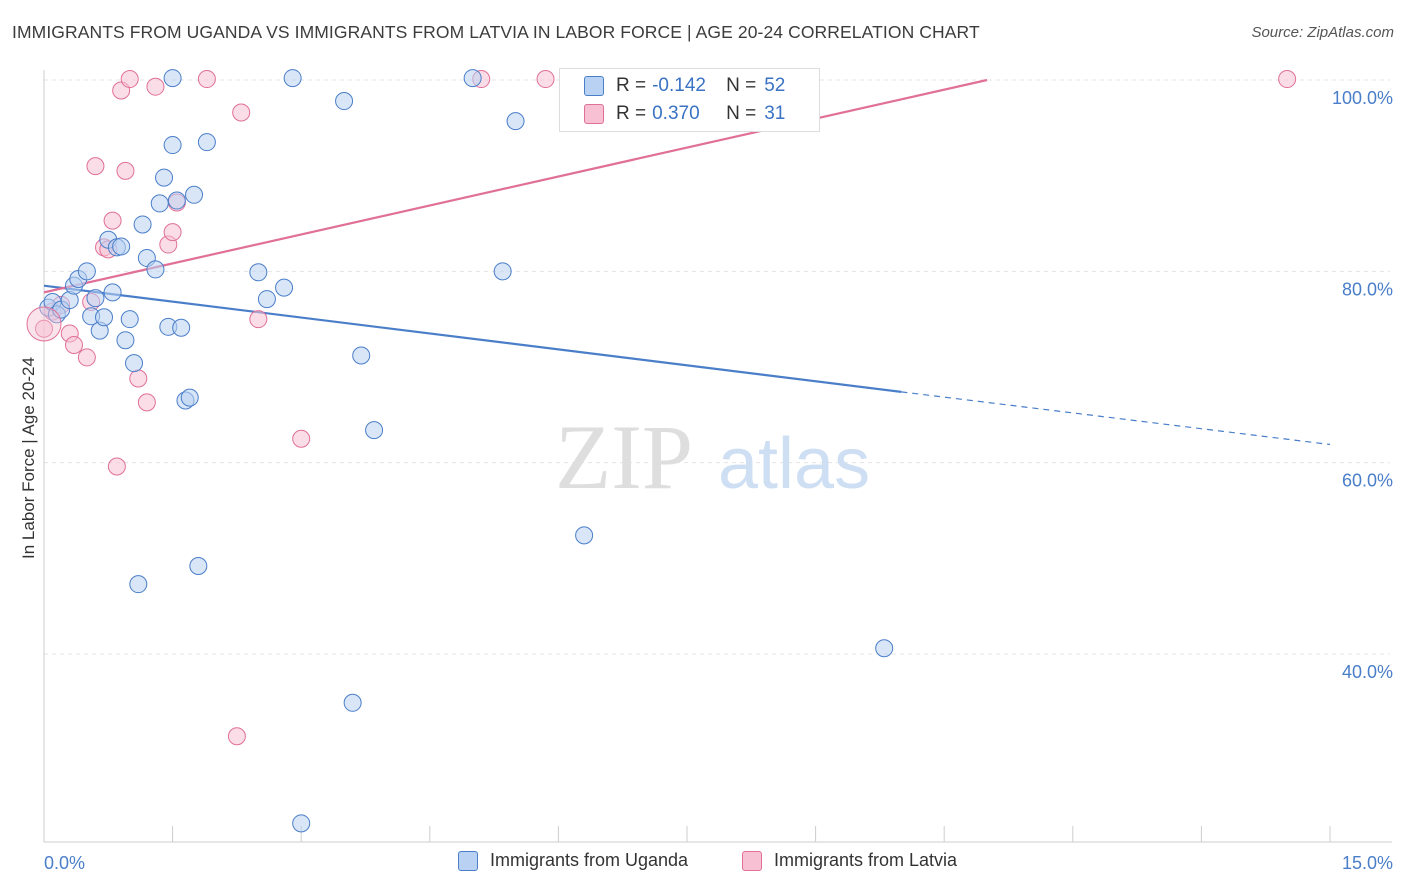 The width and height of the screenshot is (1406, 892). Describe the element at coordinates (624, 457) in the screenshot. I see `watermark-zip: ZIP` at that location.